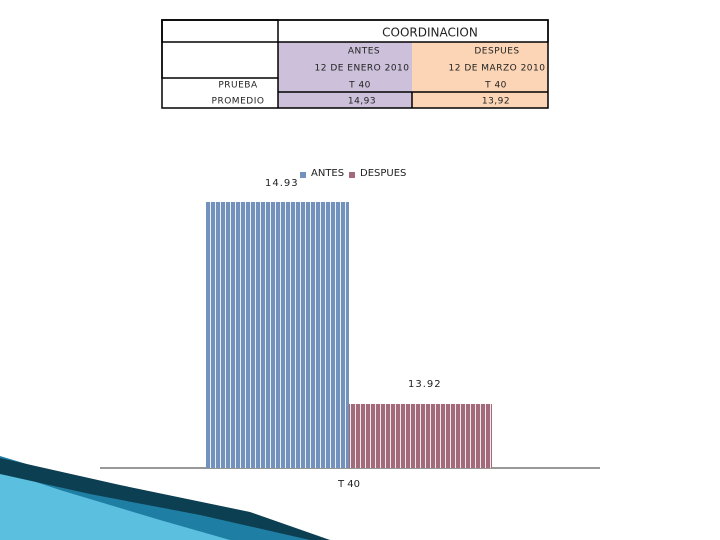 The width and height of the screenshot is (720, 540). What do you see at coordinates (238, 102) in the screenshot?
I see `row-header: PROMEDIO` at bounding box center [238, 102].